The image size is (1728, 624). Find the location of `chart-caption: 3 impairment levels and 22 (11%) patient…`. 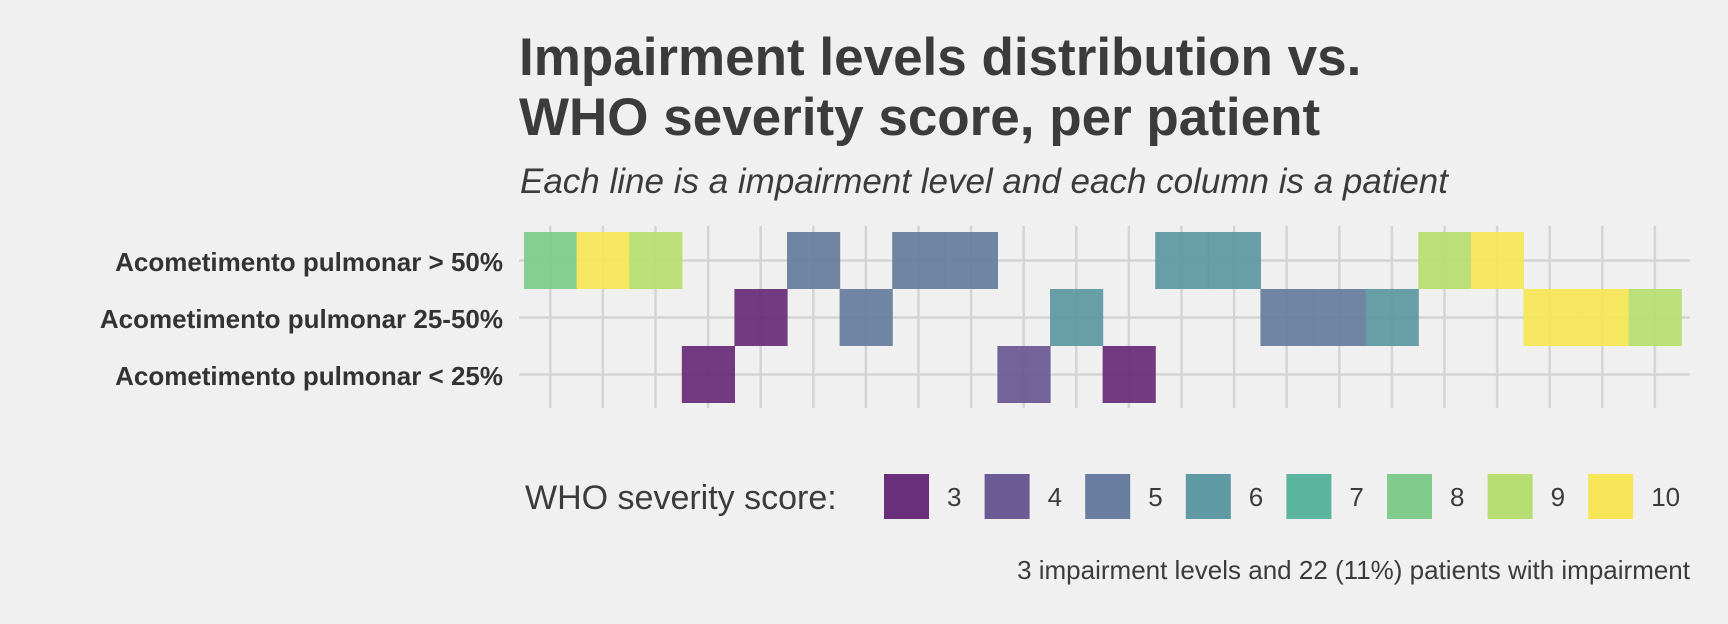

chart-caption: 3 impairment levels and 22 (11%) patient… is located at coordinates (1353, 570).